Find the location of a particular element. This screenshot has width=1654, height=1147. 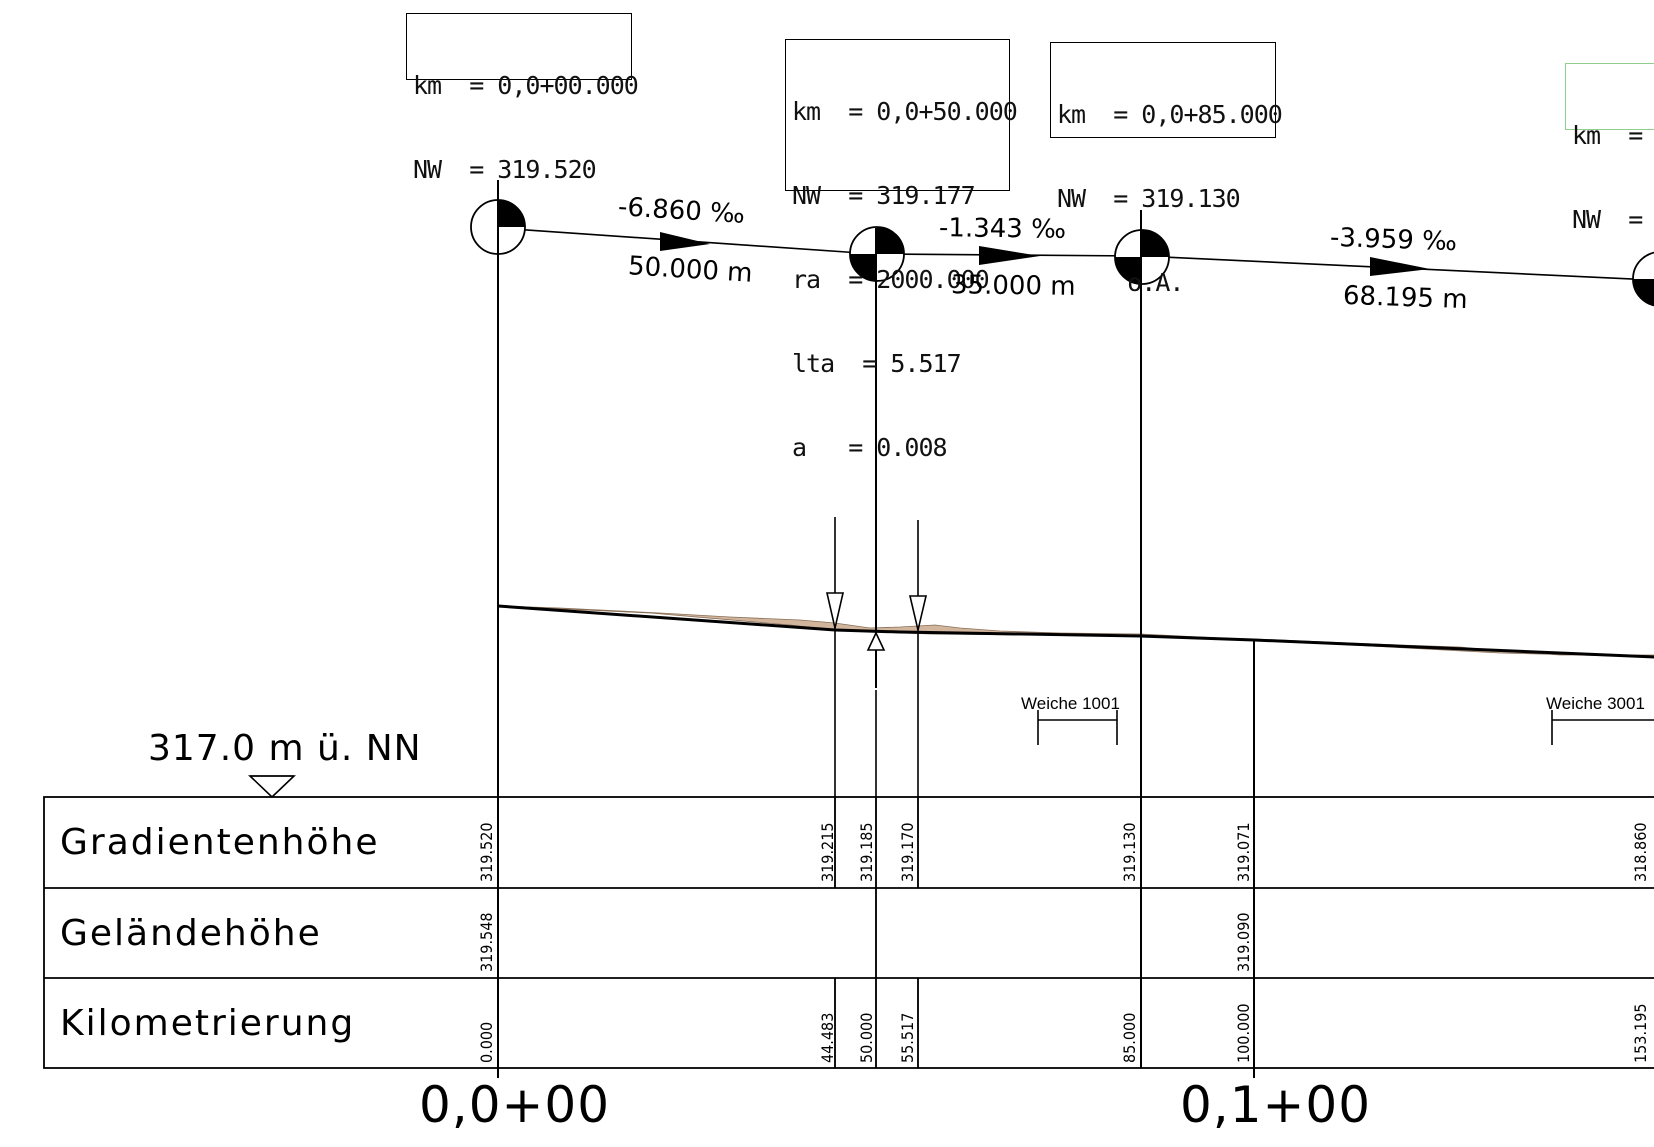

info-box-station-0: km = 0,0+00.000 NW = 319.520 is located at coordinates (522, 98).